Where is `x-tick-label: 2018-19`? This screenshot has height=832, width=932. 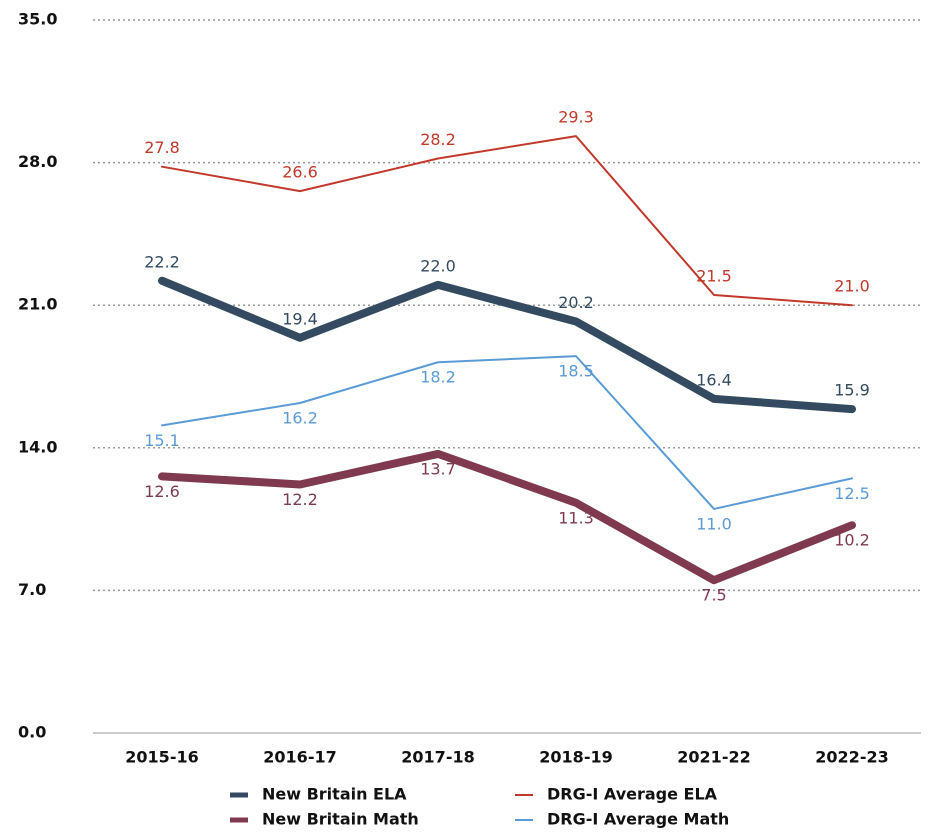
x-tick-label: 2018-19 is located at coordinates (575, 757).